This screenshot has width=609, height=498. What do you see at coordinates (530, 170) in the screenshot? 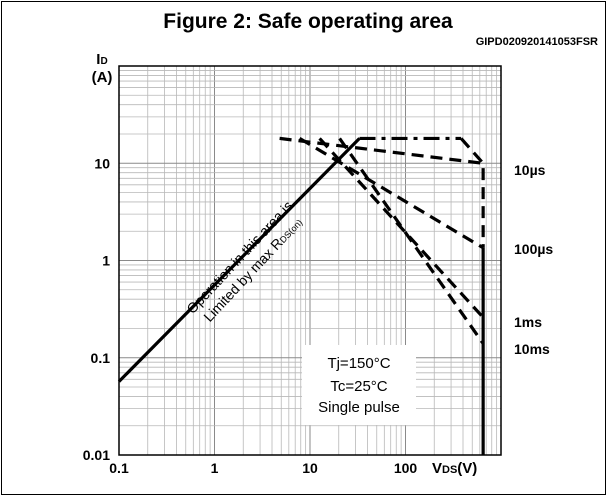
I see `series-label-10us: 10µs` at bounding box center [530, 170].